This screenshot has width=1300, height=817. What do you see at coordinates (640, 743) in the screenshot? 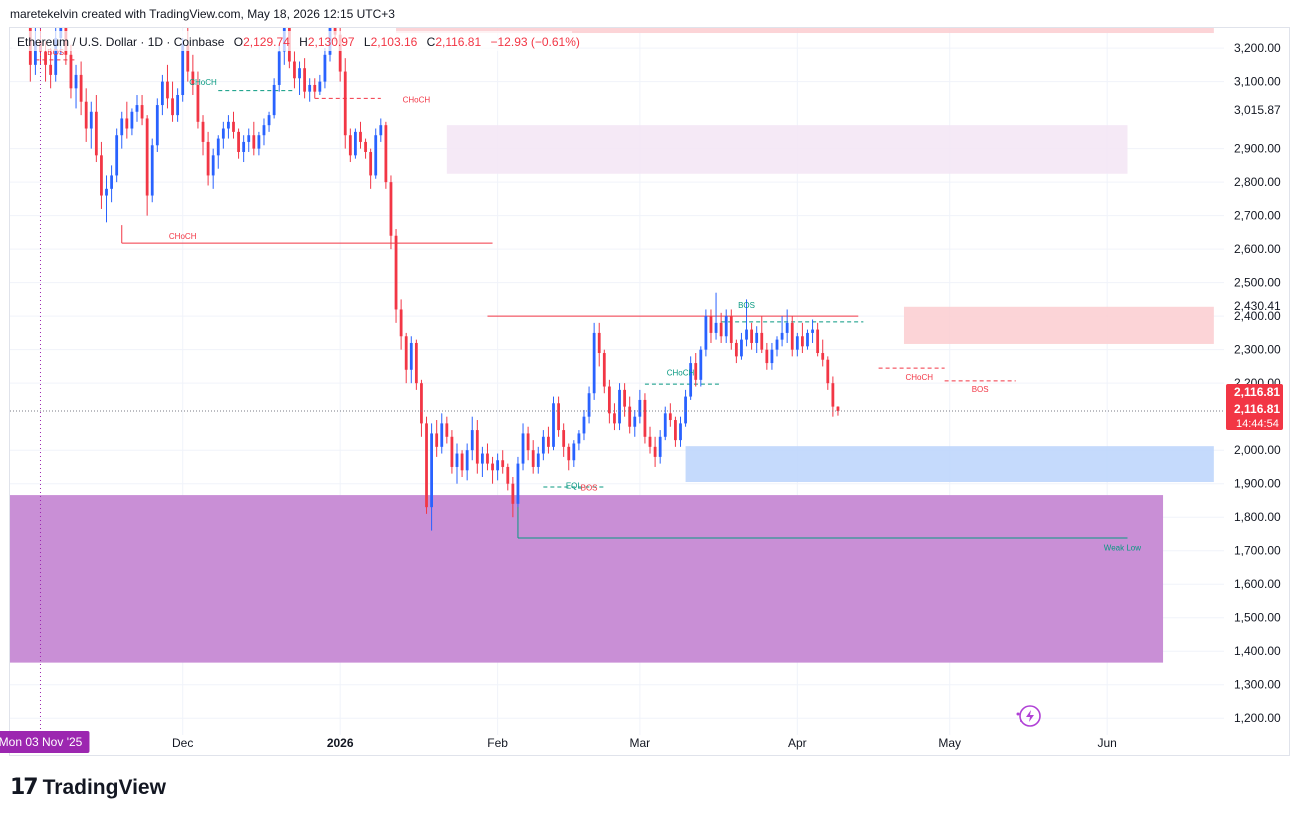
I see `x-tick-label: Mar` at bounding box center [640, 743].